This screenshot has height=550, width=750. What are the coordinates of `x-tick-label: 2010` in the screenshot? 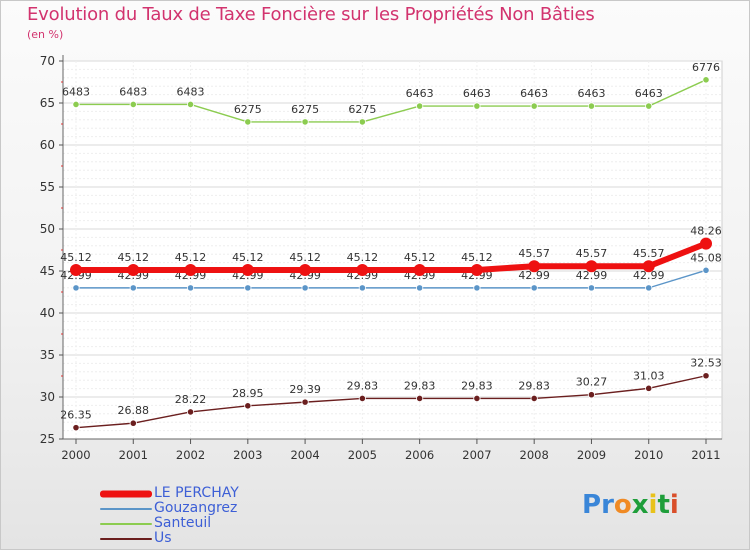 It's located at (648, 455).